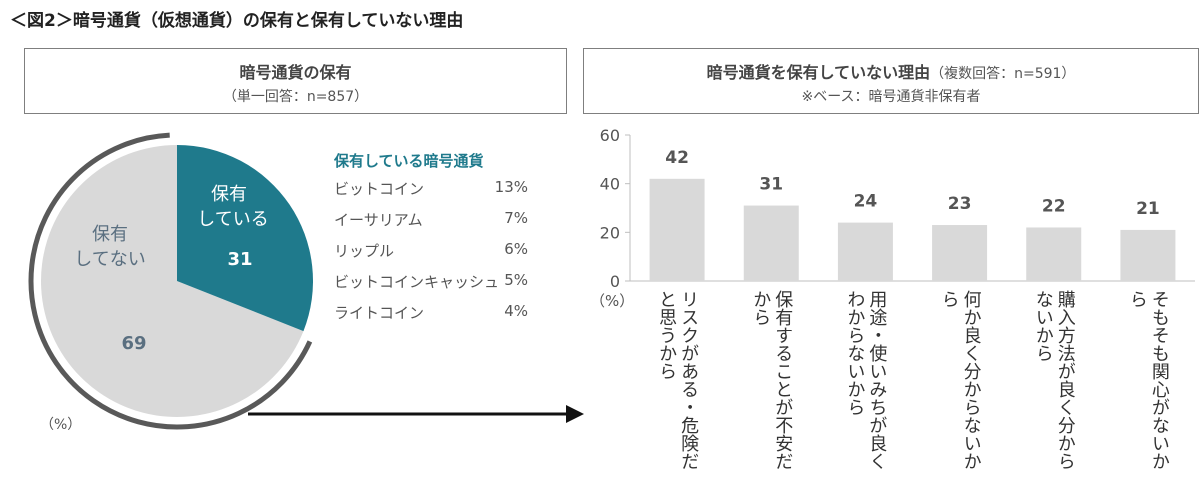 The height and width of the screenshot is (482, 1204). I want to click on right-panel-header: 暗号通貨を保有していない理由（複数回答：n=591） ※ベース：暗号通貨非保有者, so click(891, 81).